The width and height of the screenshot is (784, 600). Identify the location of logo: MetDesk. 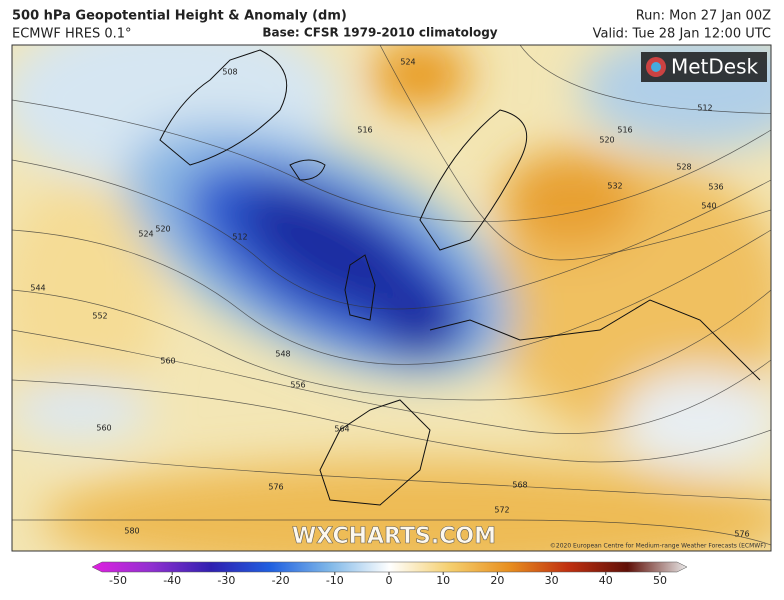
(715, 67).